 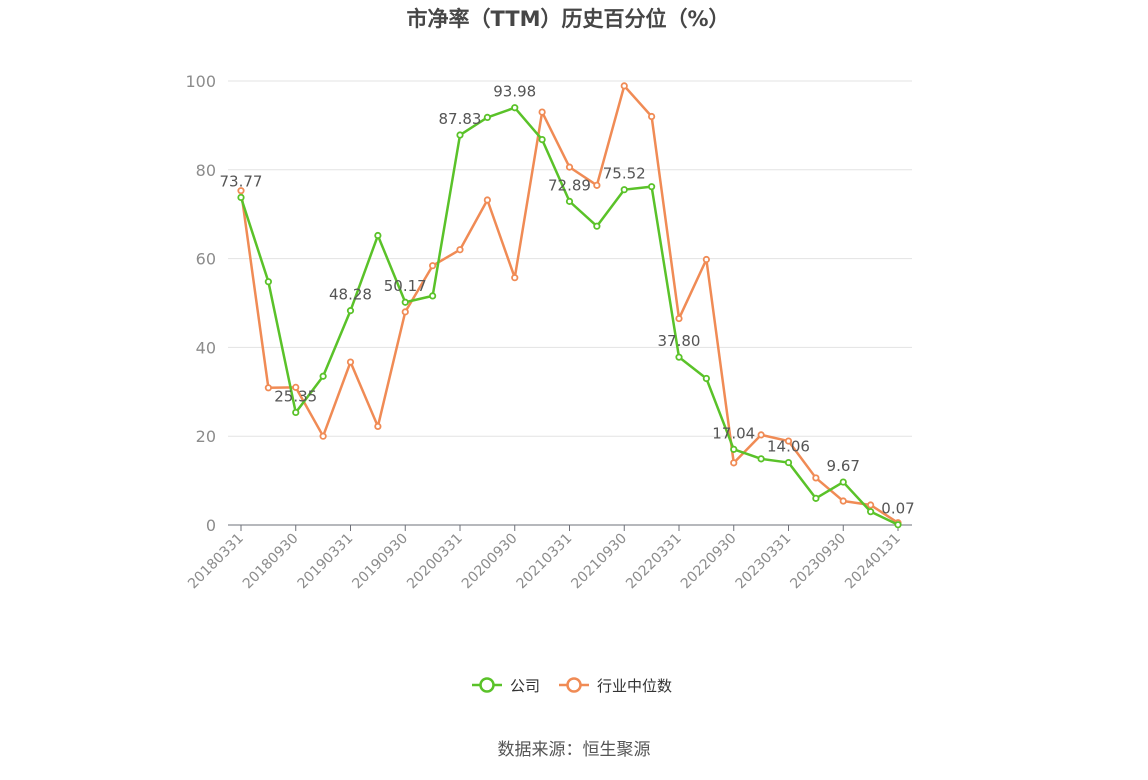 I want to click on legend-item: 行业中位数, so click(x=615, y=686).